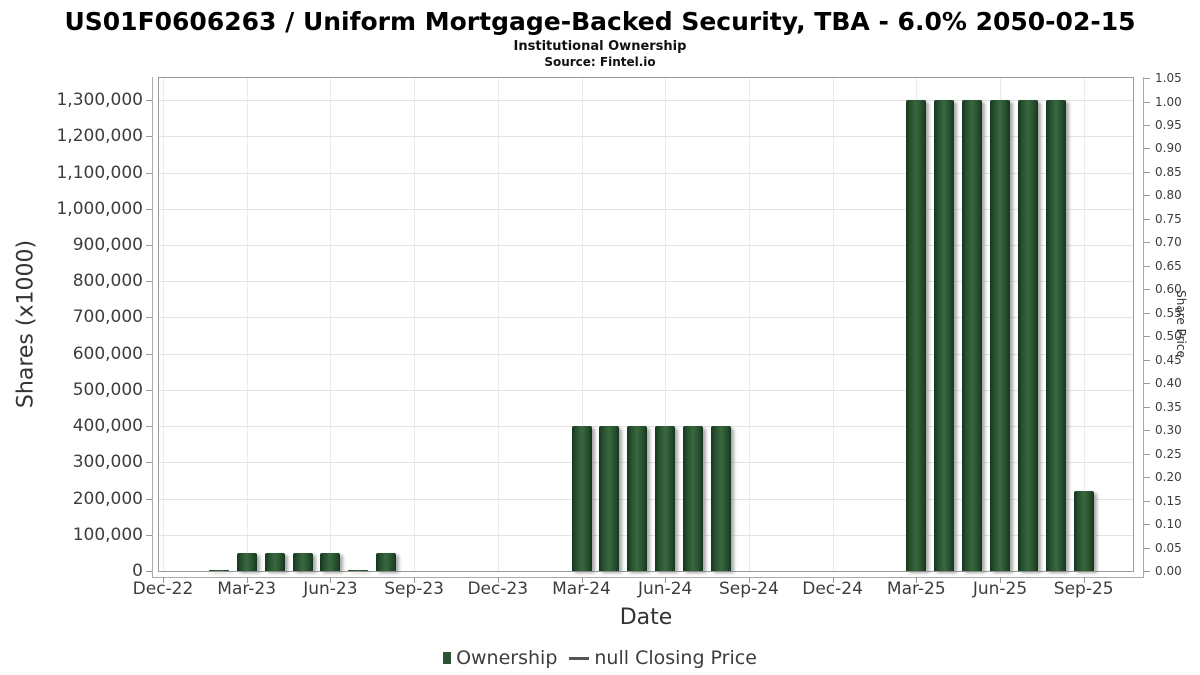 The image size is (1200, 675). Describe the element at coordinates (1168, 453) in the screenshot. I see `right-tick-label: 0.25` at that location.